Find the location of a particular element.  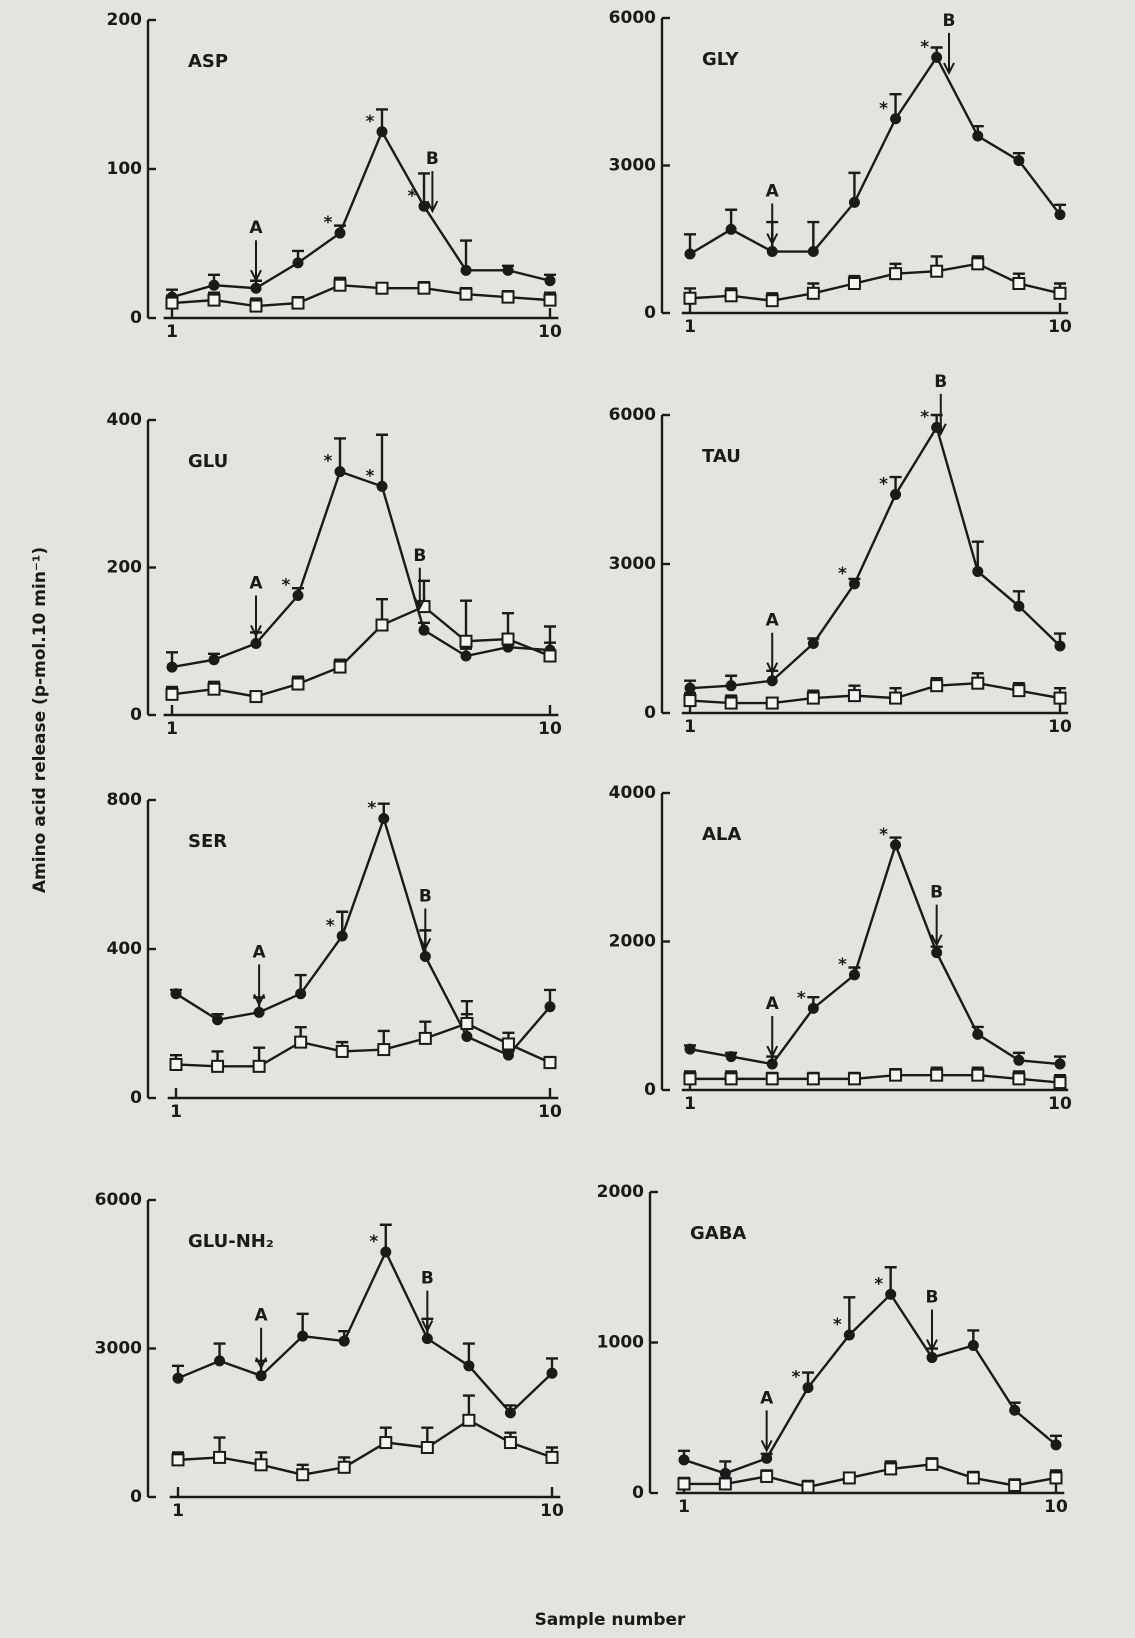

y-tick-label: 6000 is located at coordinates (118, 1200).